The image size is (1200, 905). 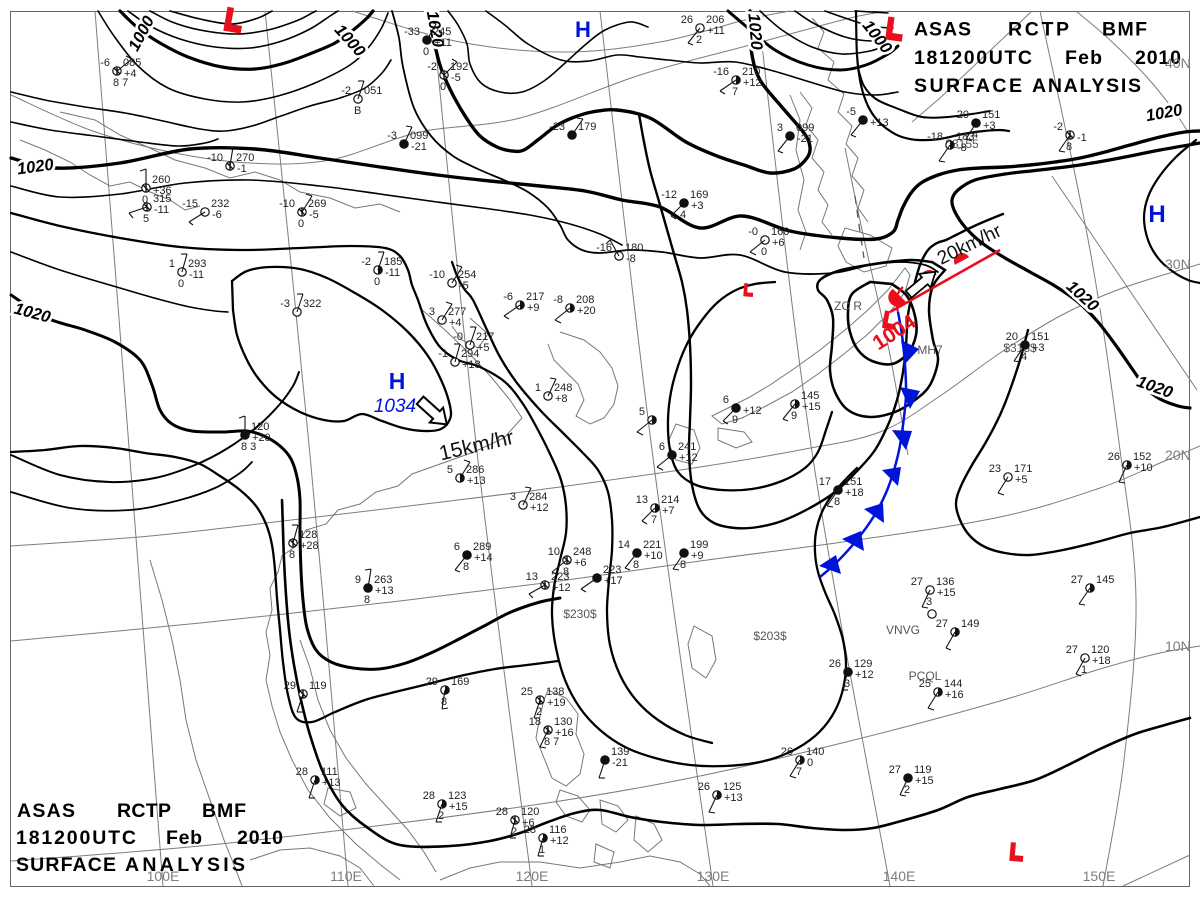 I want to click on svg-text: 289, so click(x=482, y=547).